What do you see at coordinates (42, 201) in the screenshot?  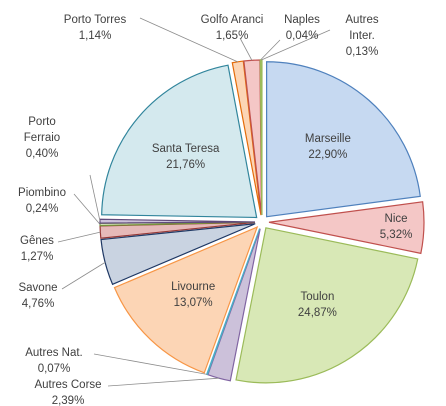 I see `slice-label: Piombino 0,24%` at bounding box center [42, 201].